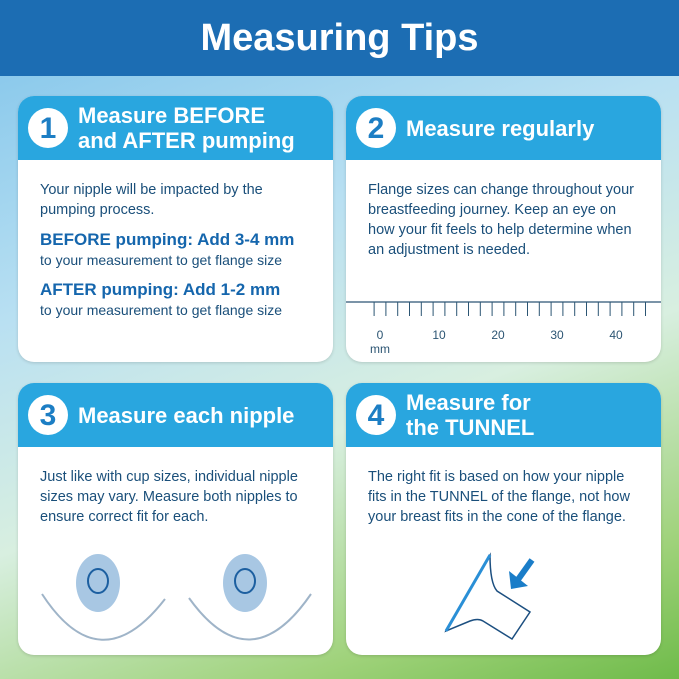 The width and height of the screenshot is (679, 679). I want to click on nipples-illustration, so click(176, 597).